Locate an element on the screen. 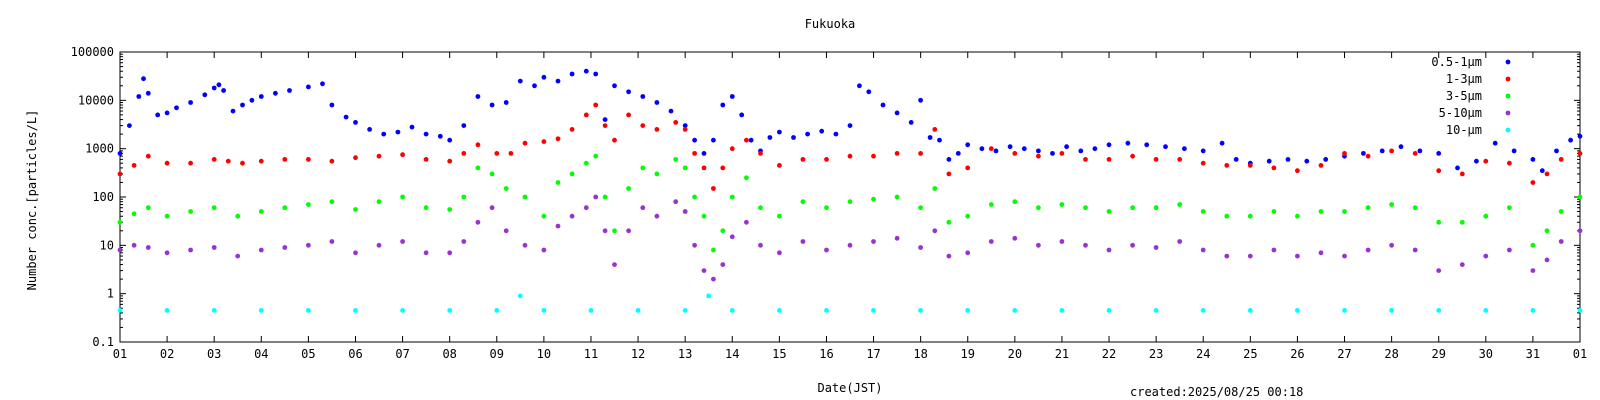 The image size is (1600, 400). y-tick-label: 10000 is located at coordinates (96, 100).